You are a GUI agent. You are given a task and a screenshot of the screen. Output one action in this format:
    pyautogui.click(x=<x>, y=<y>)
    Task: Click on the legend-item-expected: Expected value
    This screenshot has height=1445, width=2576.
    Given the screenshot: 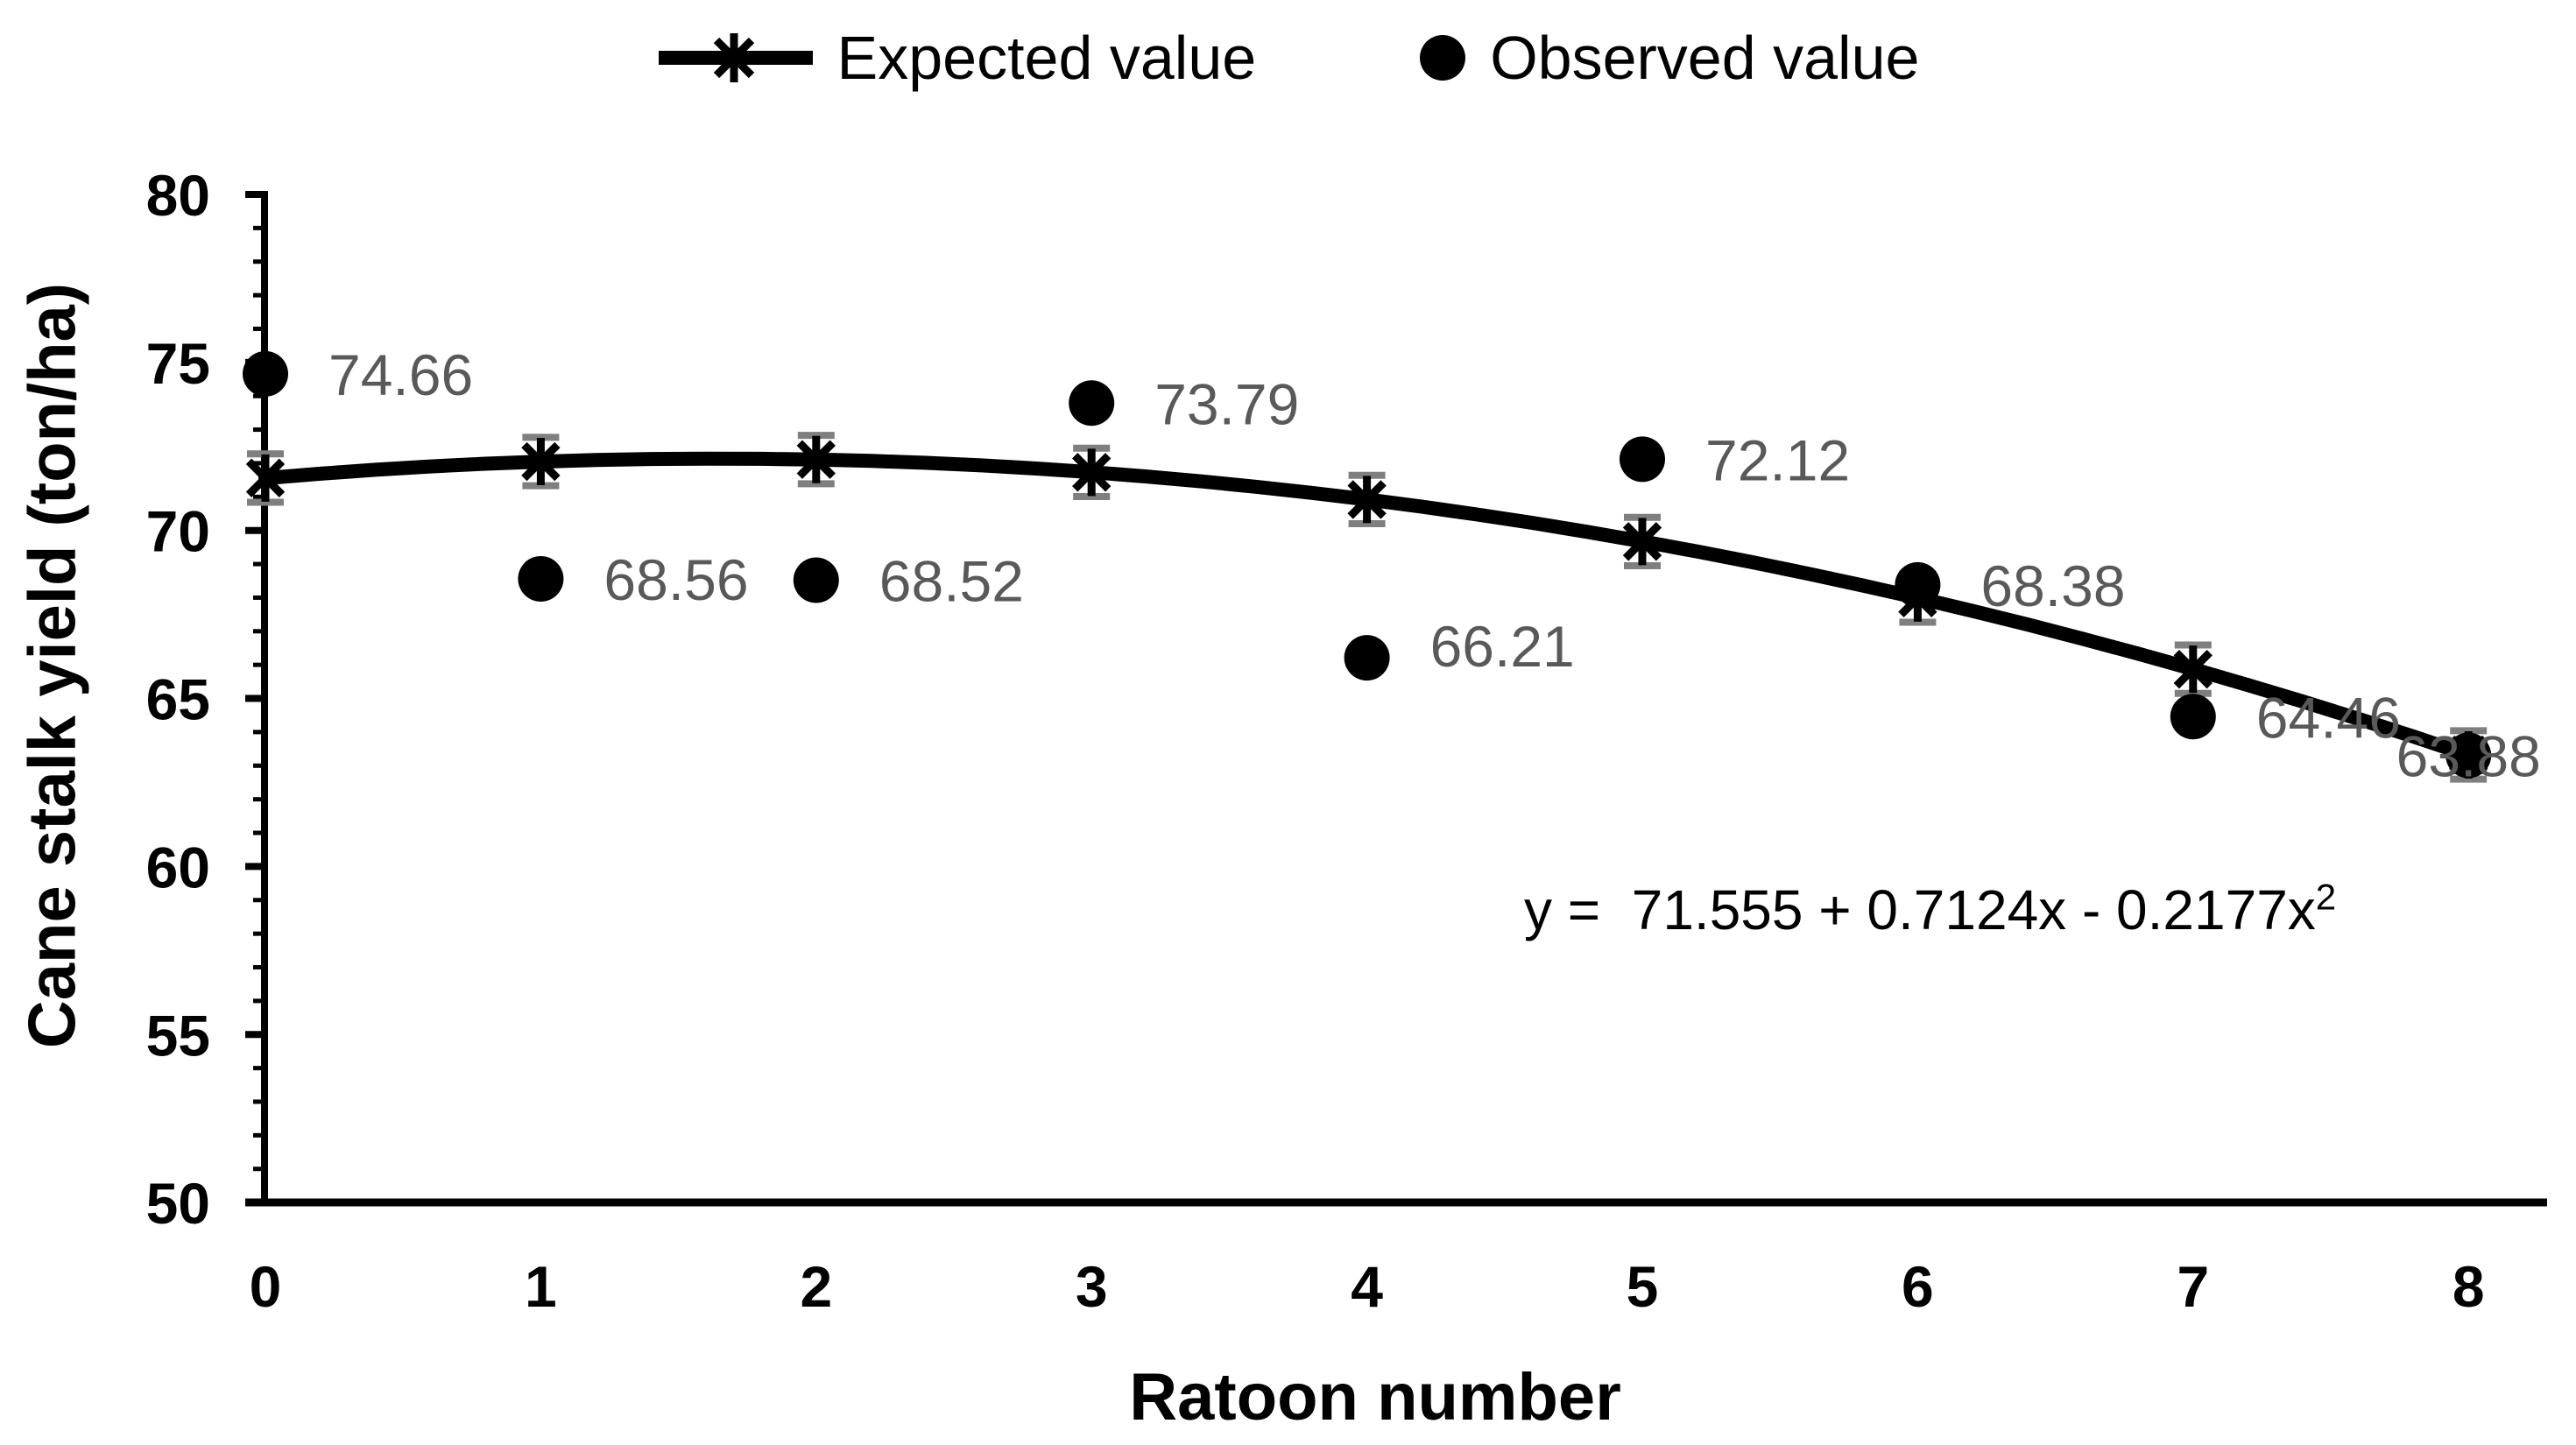 What is the action you would take?
    pyautogui.click(x=957, y=58)
    